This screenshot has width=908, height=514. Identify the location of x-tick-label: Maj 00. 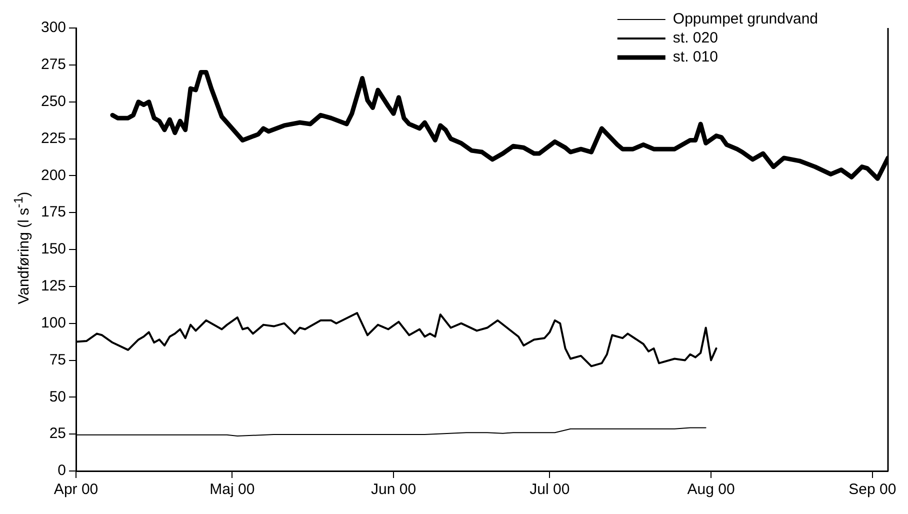
(232, 489).